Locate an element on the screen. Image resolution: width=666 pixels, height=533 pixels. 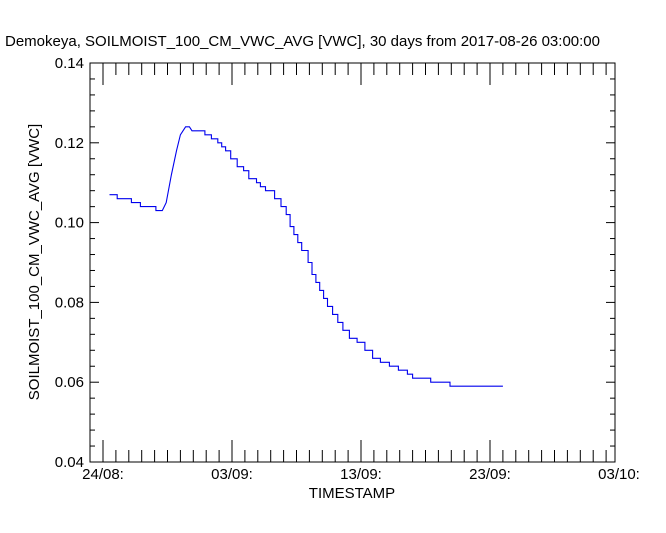
y-tick-label: 0.04 is located at coordinates (69, 462).